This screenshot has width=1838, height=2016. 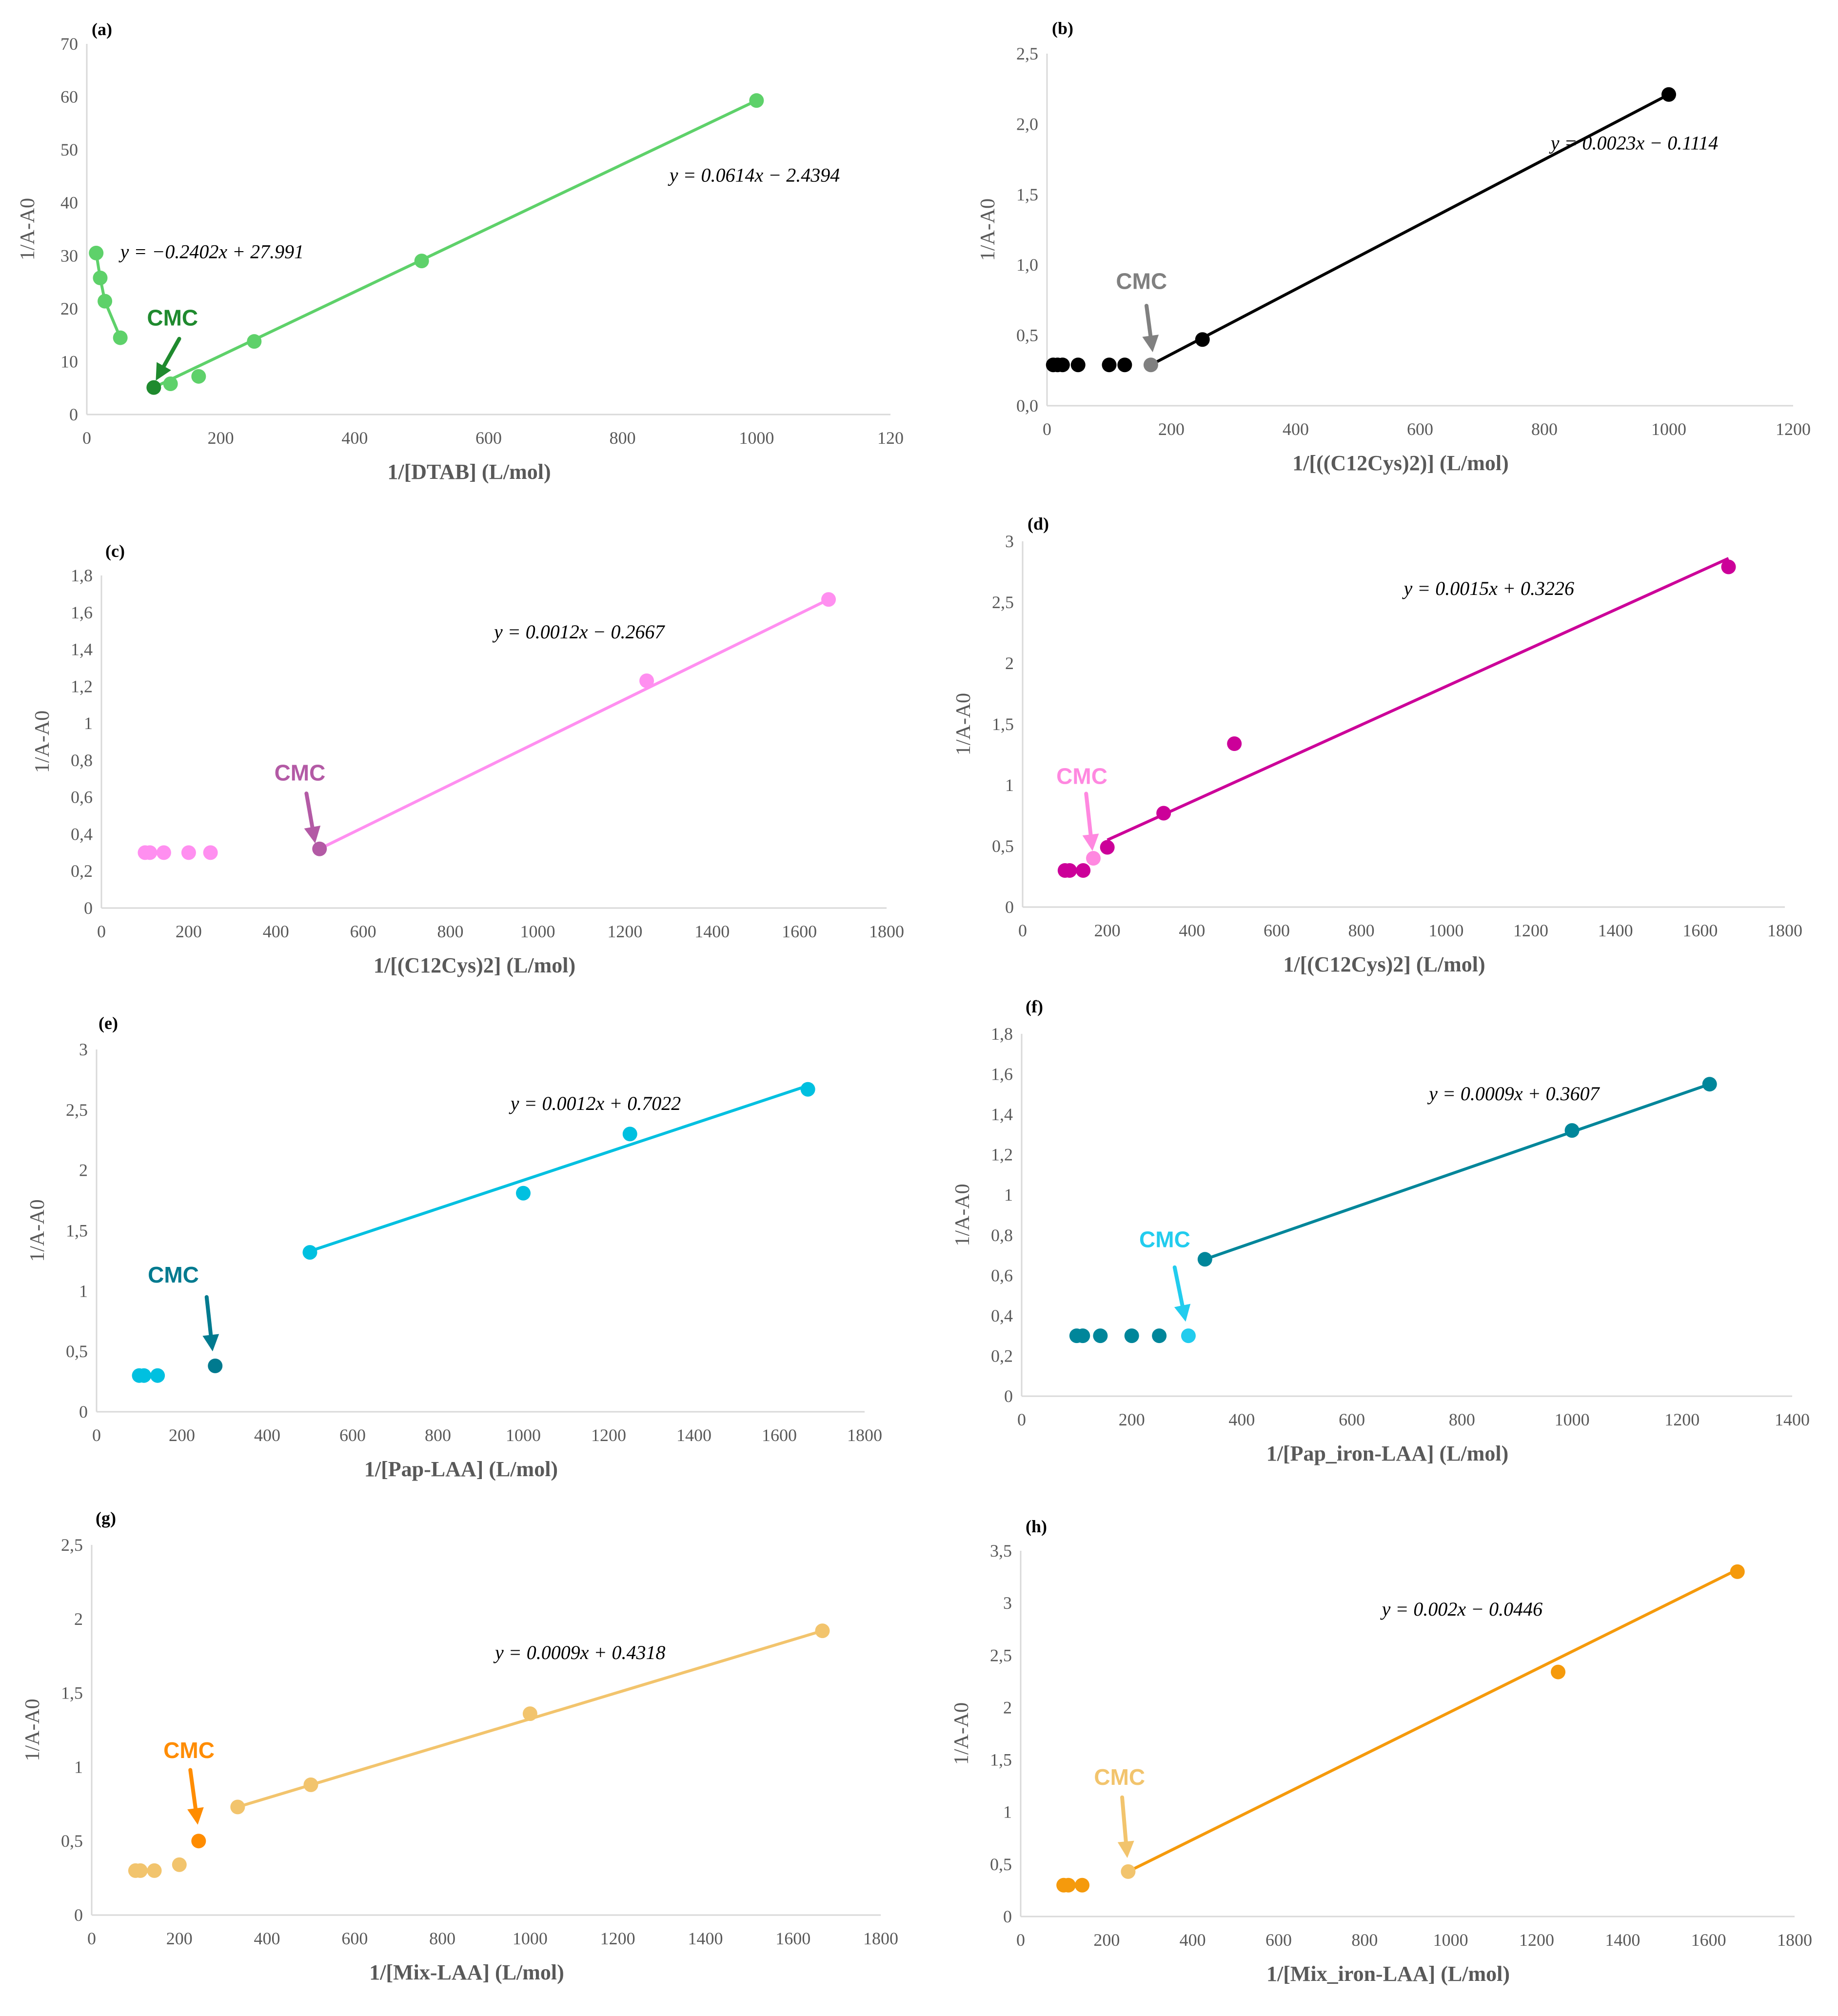 What do you see at coordinates (1001, 1551) in the screenshot?
I see `y-tick-label: 3,5` at bounding box center [1001, 1551].